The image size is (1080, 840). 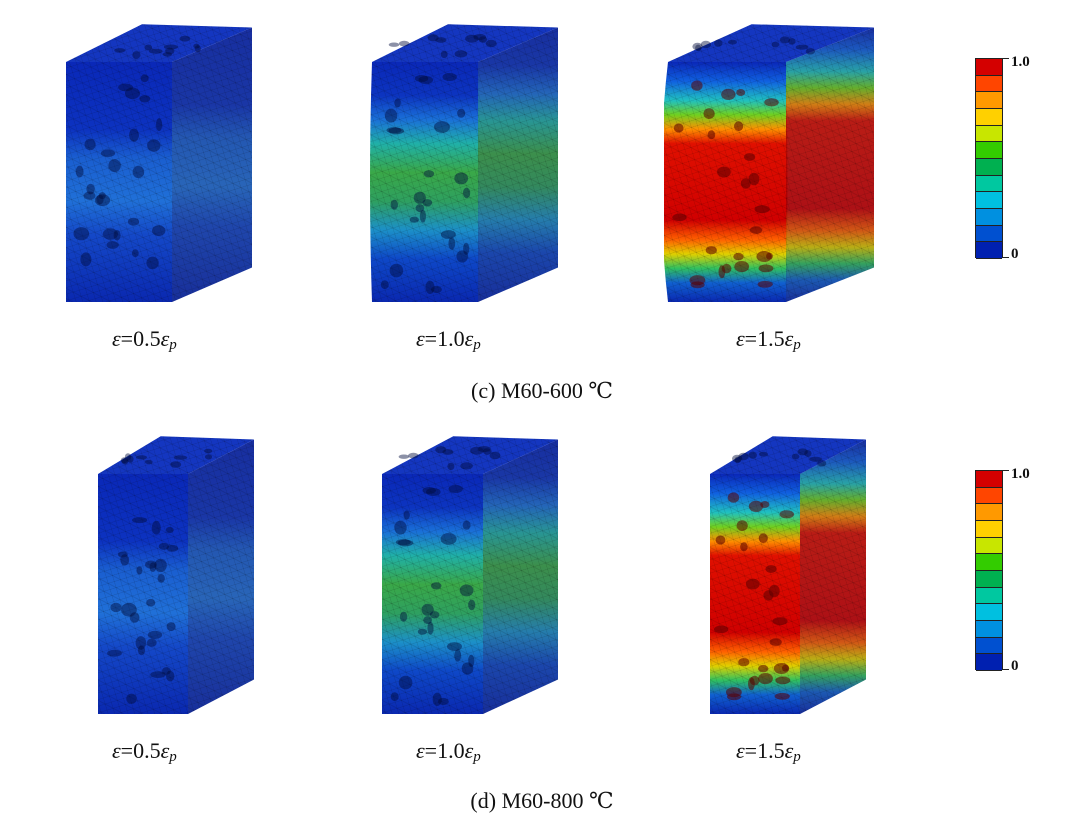 What do you see at coordinates (144, 751) in the screenshot?
I see `strain-label-d-0-5: ε=0.5εp` at bounding box center [144, 751].